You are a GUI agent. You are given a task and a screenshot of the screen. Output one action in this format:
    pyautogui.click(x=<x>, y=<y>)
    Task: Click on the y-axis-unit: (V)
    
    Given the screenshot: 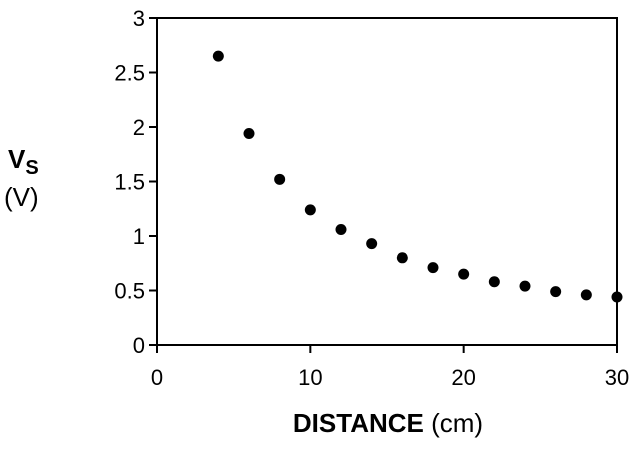 What is the action you would take?
    pyautogui.click(x=21, y=197)
    